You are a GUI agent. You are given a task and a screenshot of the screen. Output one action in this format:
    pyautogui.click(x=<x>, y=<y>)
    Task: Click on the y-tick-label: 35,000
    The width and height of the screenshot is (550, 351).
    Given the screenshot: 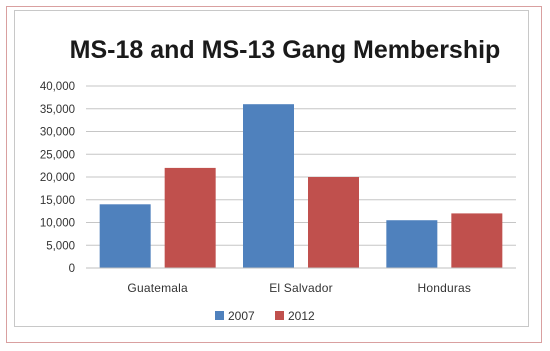 What is the action you would take?
    pyautogui.click(x=57, y=110)
    